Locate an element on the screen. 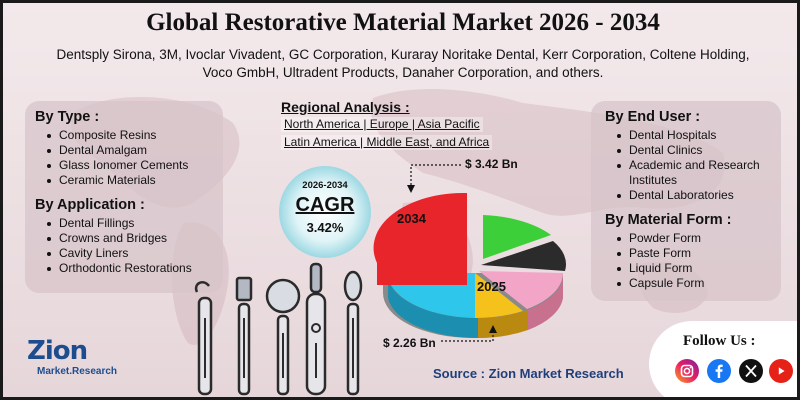 This screenshot has width=800, height=400. cagr-value: 3.42% is located at coordinates (325, 227).